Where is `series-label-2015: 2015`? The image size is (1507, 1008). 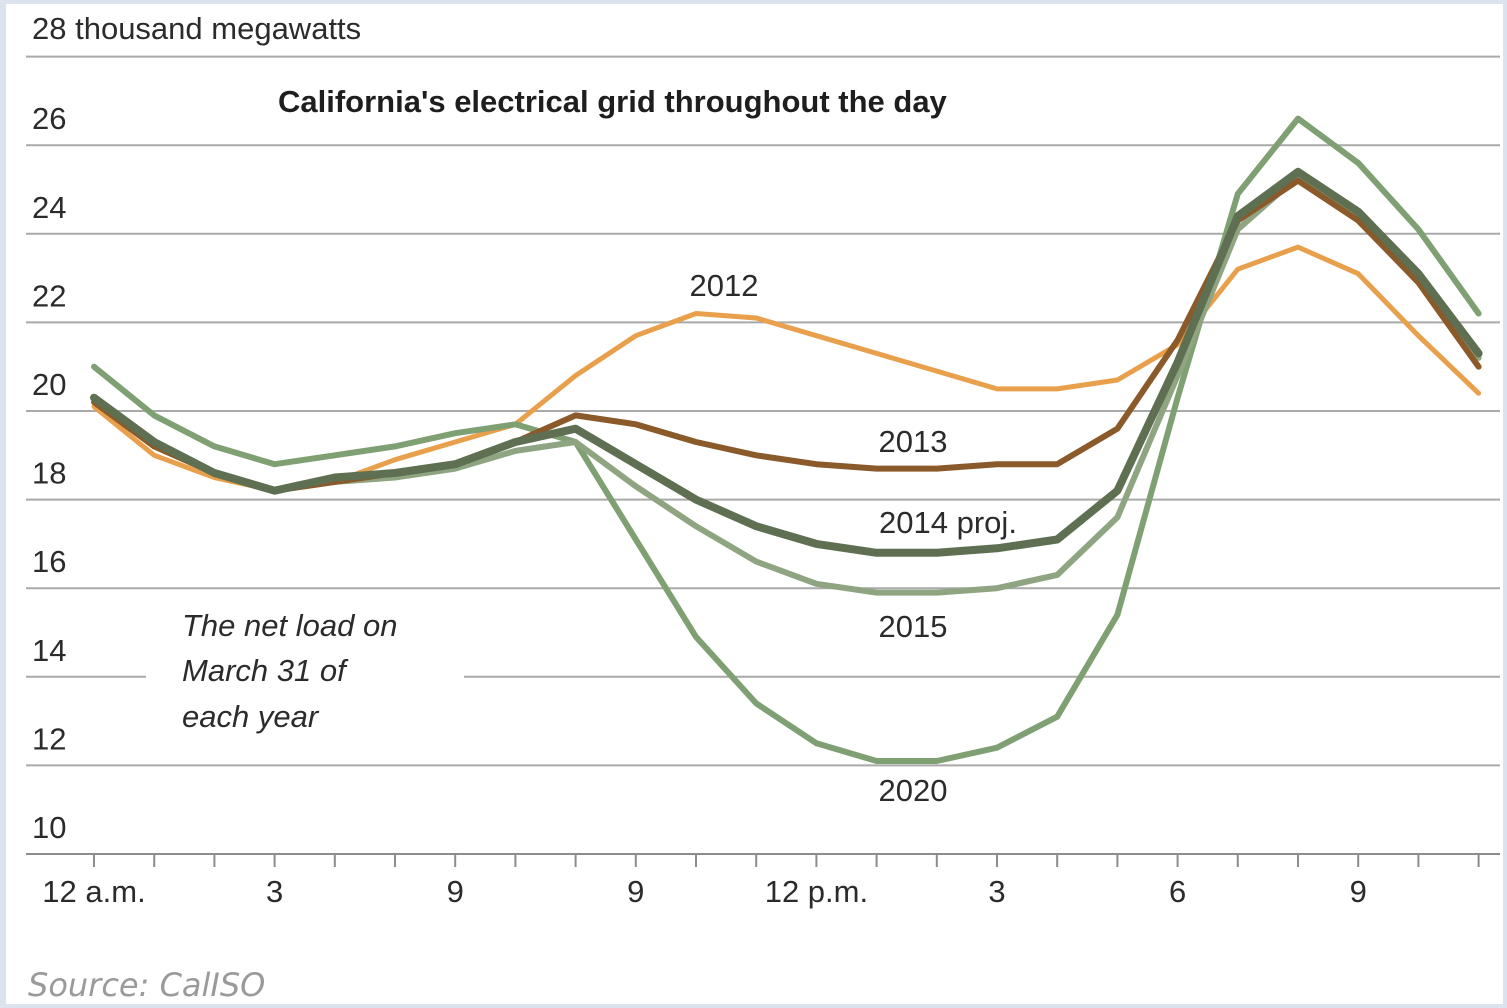 series-label-2015: 2015 is located at coordinates (913, 626).